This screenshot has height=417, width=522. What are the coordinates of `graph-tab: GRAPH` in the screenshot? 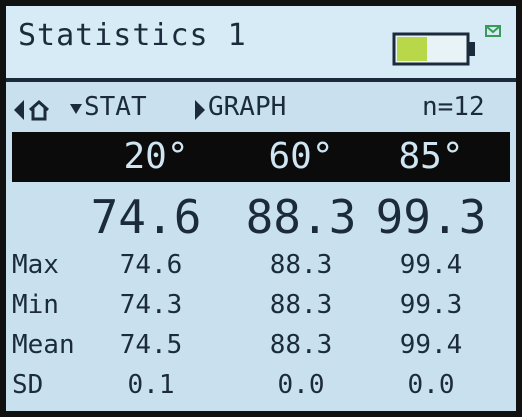 It's located at (247, 107).